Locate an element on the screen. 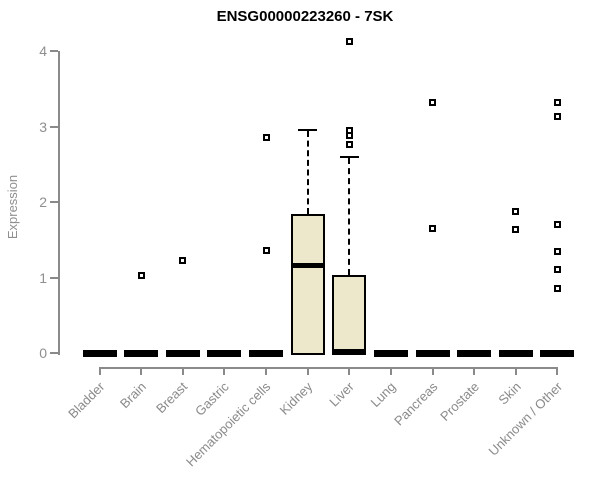 This screenshot has height=500, width=600. y-tick-label: 4 is located at coordinates (43, 51).